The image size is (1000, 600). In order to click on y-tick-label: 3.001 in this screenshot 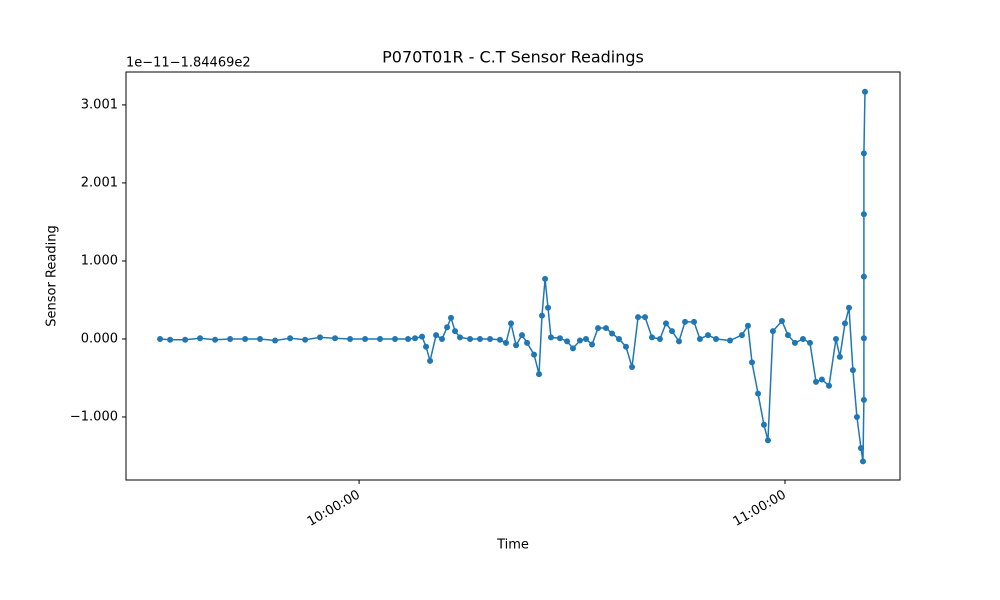, I will do `click(99, 104)`.